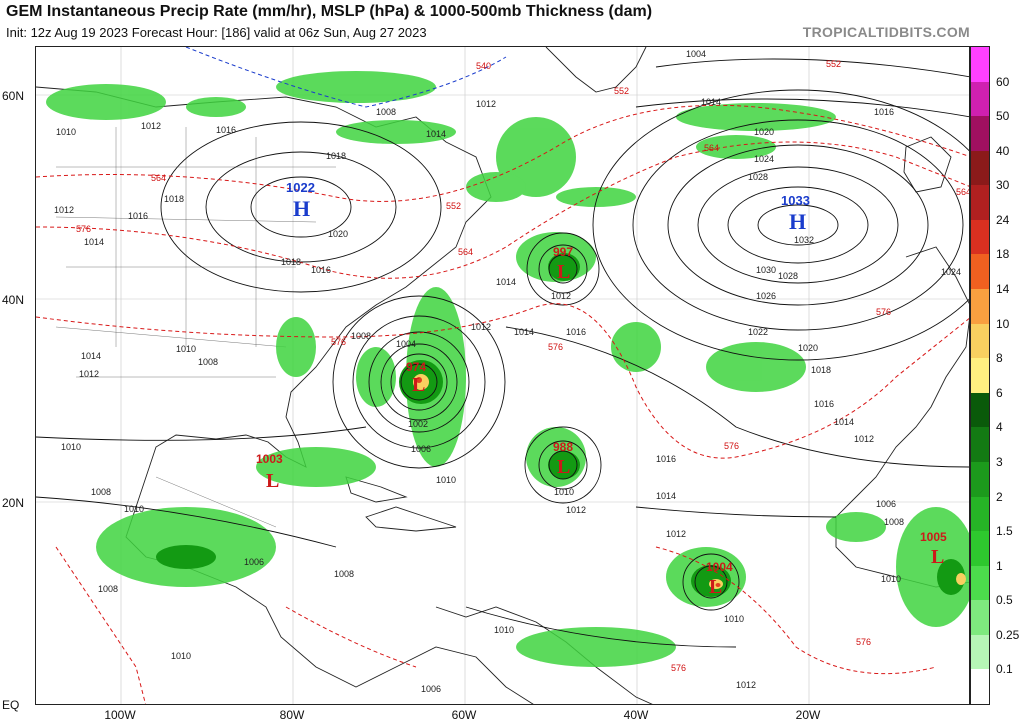 This screenshot has height=724, width=1024. What do you see at coordinates (999, 392) in the screenshot?
I see `colorbar-tick-label: 6` at bounding box center [999, 392].